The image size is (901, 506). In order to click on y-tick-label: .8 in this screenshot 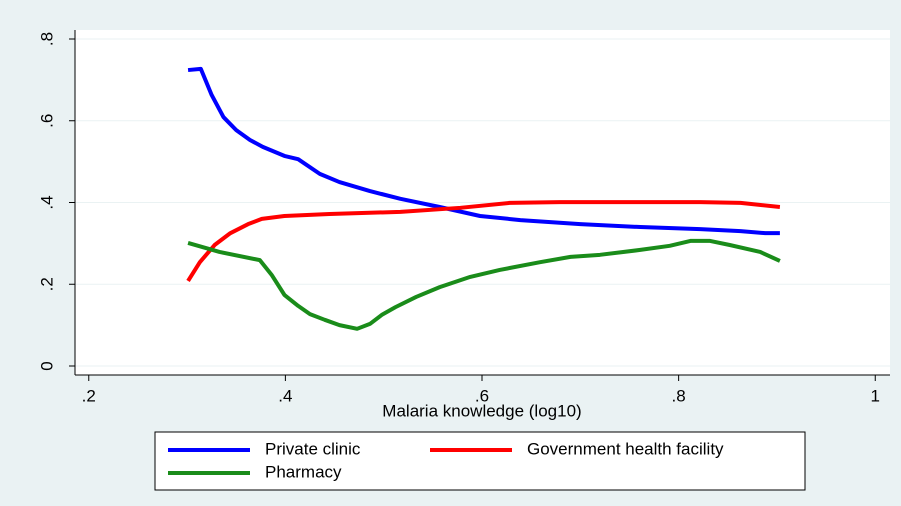, I will do `click(46, 39)`.